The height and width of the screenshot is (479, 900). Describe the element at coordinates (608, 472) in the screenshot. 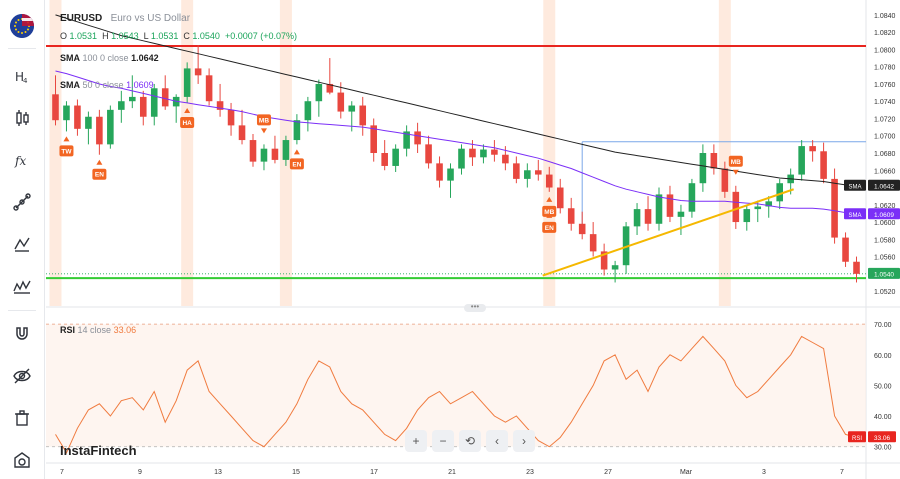

I see `time-tick-label: 27` at that location.